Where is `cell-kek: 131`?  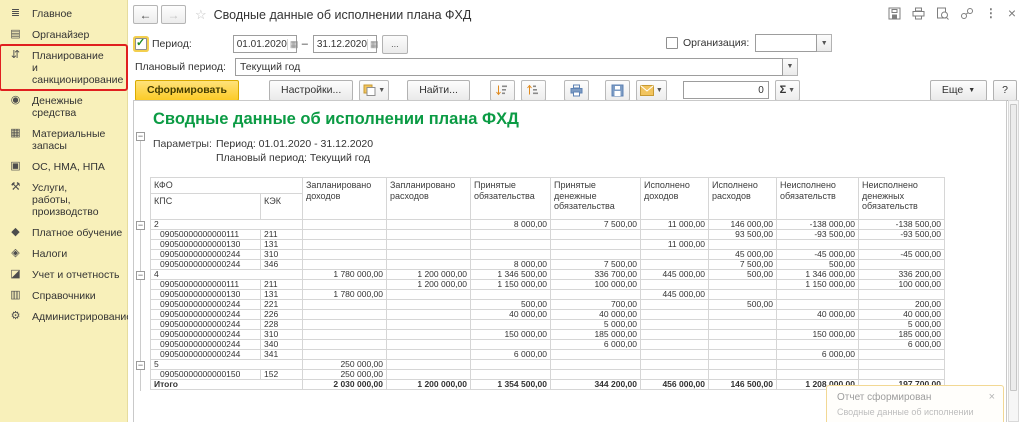
cell-kek: 131 is located at coordinates (281, 244).